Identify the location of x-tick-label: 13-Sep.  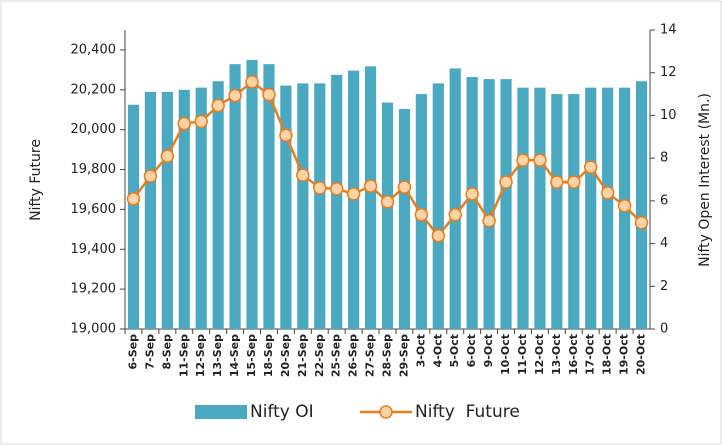
(217, 355).